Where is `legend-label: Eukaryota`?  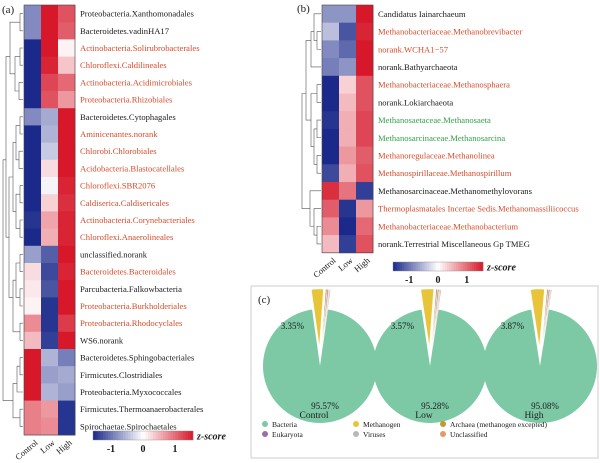
legend-label: Eukaryota is located at coordinates (287, 434).